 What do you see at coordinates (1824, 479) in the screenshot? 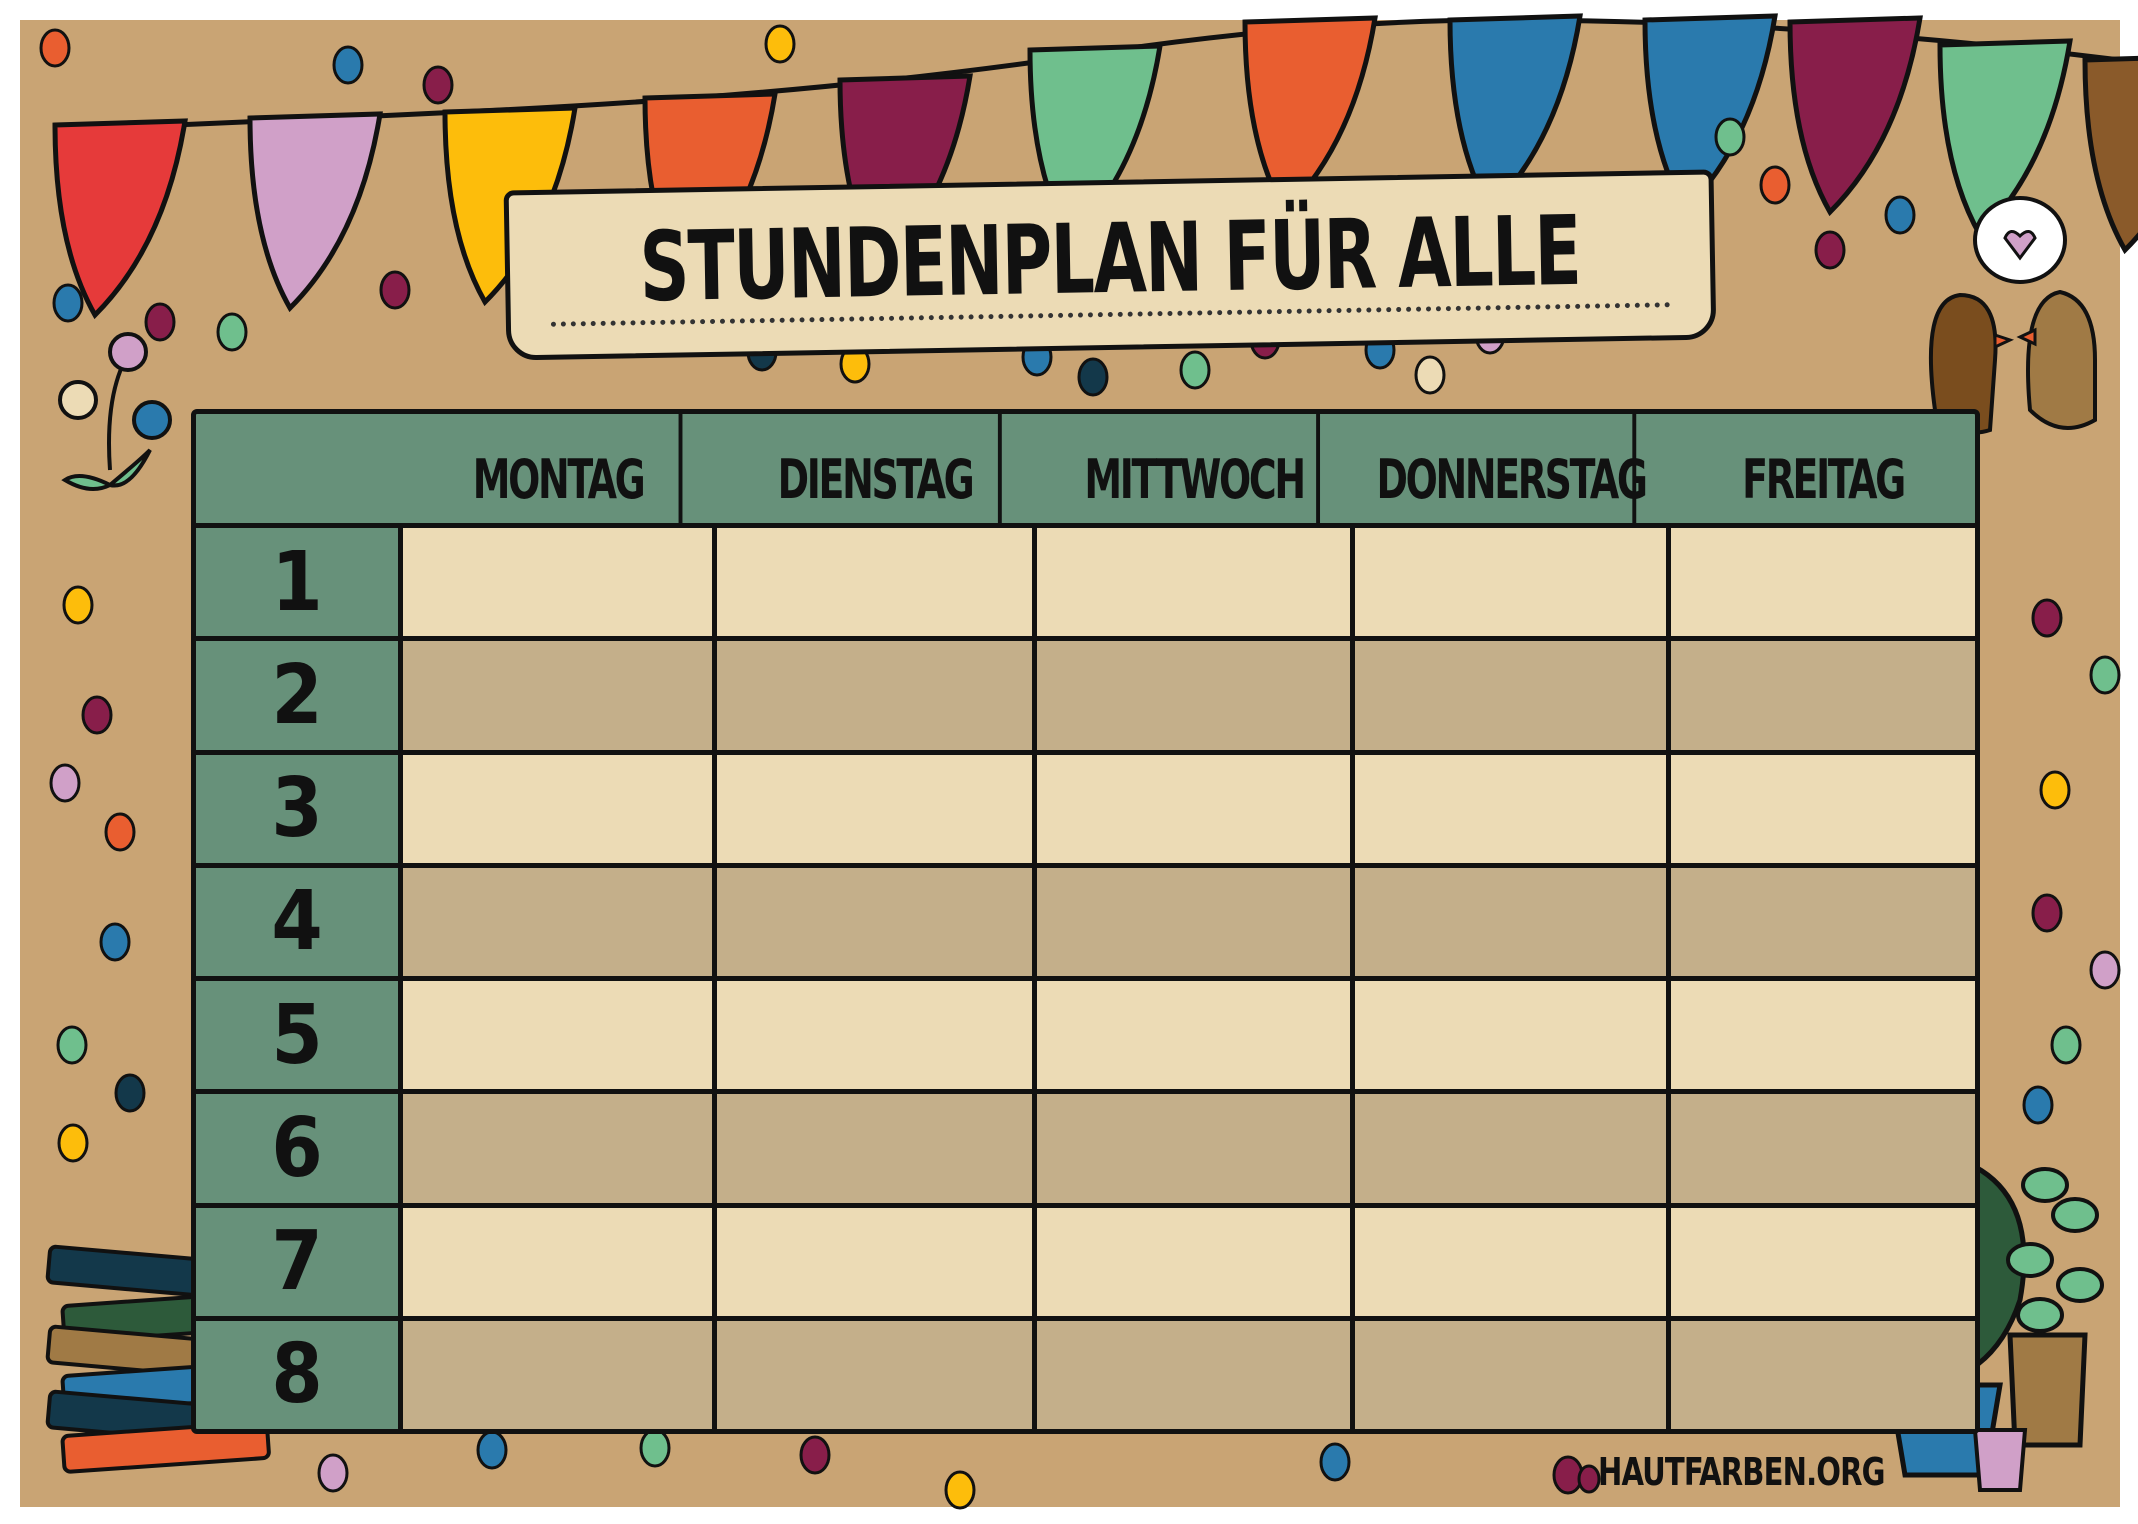
I see `day-header-friday: FREITAG` at bounding box center [1824, 479].